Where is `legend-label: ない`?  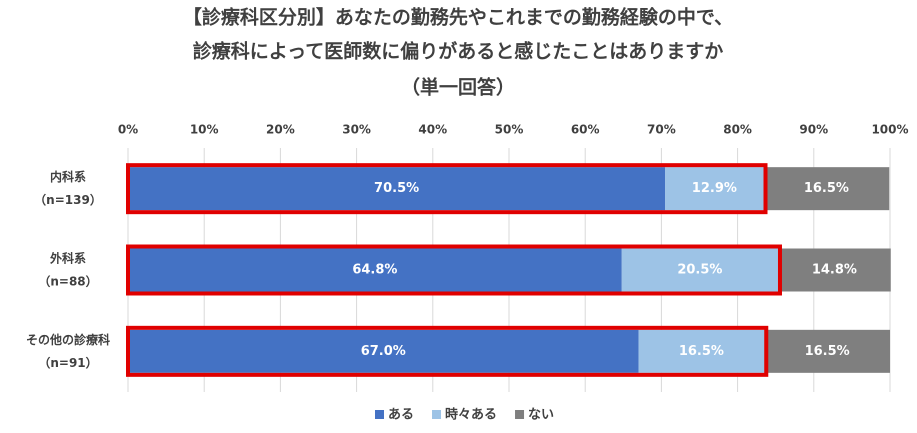 legend-label: ない is located at coordinates (541, 415).